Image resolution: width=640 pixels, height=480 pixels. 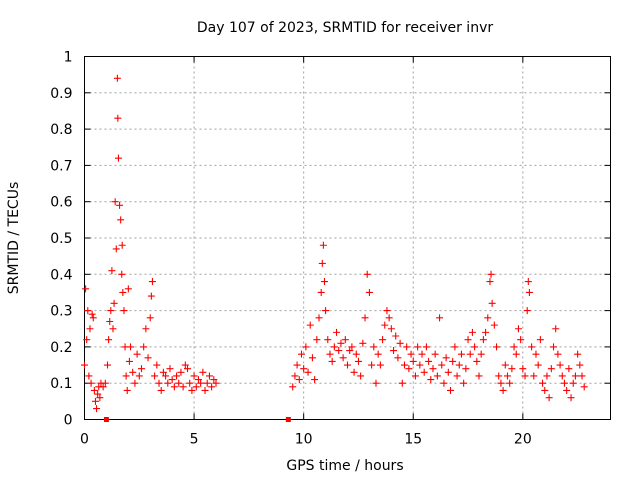 I want to click on x-tick-label: 20, so click(x=523, y=440).